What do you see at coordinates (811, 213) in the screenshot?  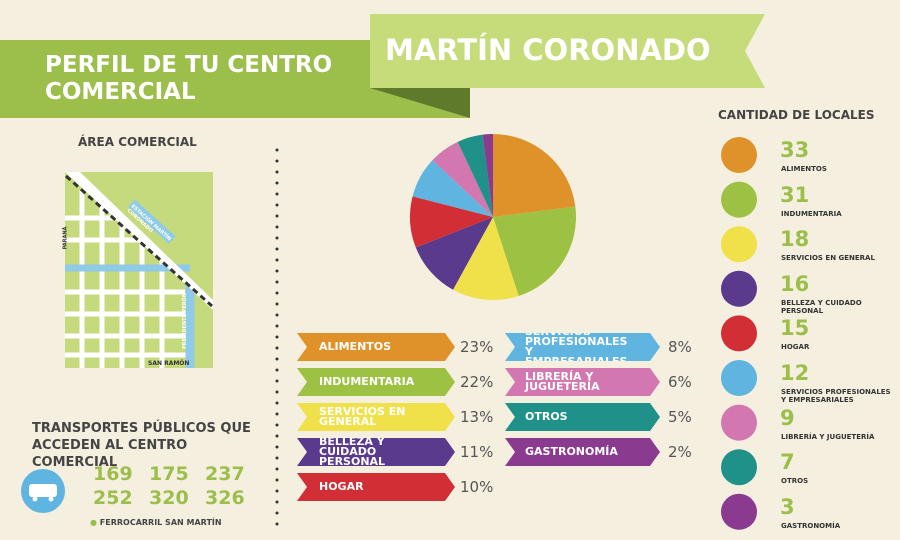 I see `locale-label: INDUMENTARIA` at bounding box center [811, 213].